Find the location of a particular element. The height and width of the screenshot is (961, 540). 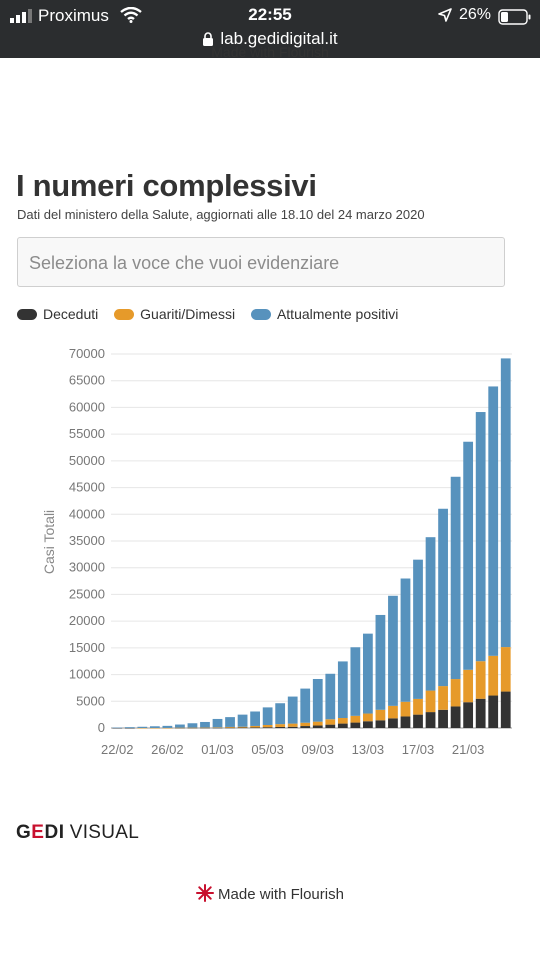

gedi-visual-logo: GEDI VISUAL is located at coordinates (77, 833).